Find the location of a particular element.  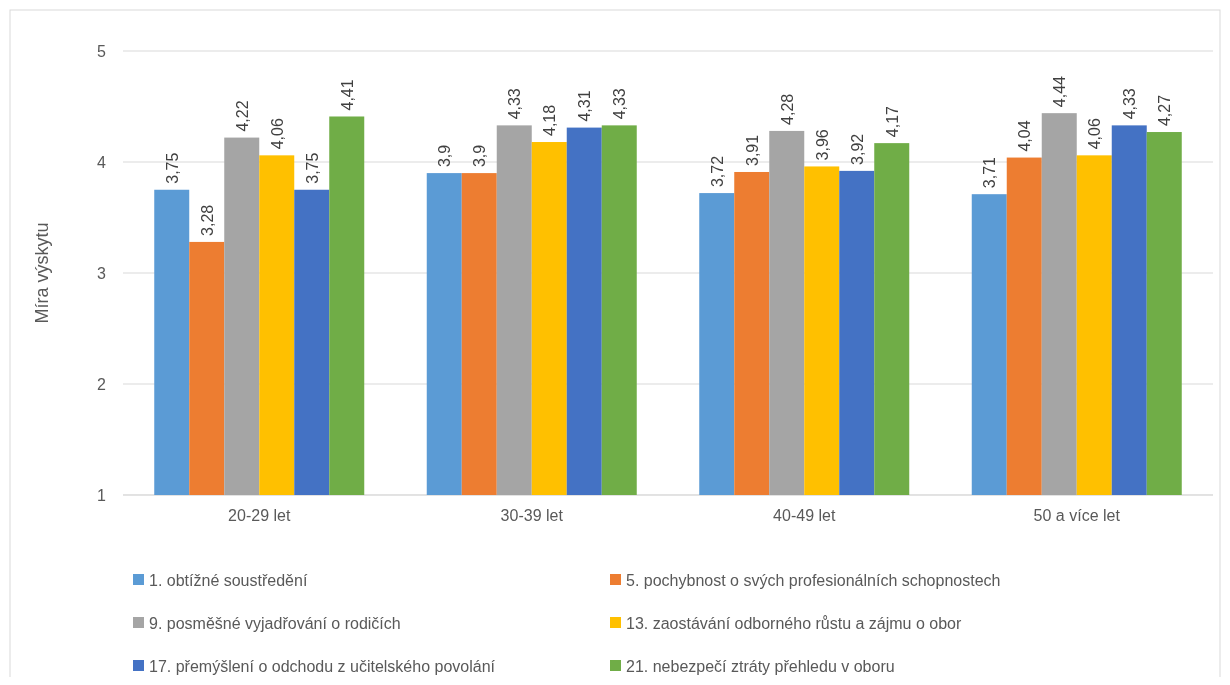

data-label: 4,28 is located at coordinates (787, 109).